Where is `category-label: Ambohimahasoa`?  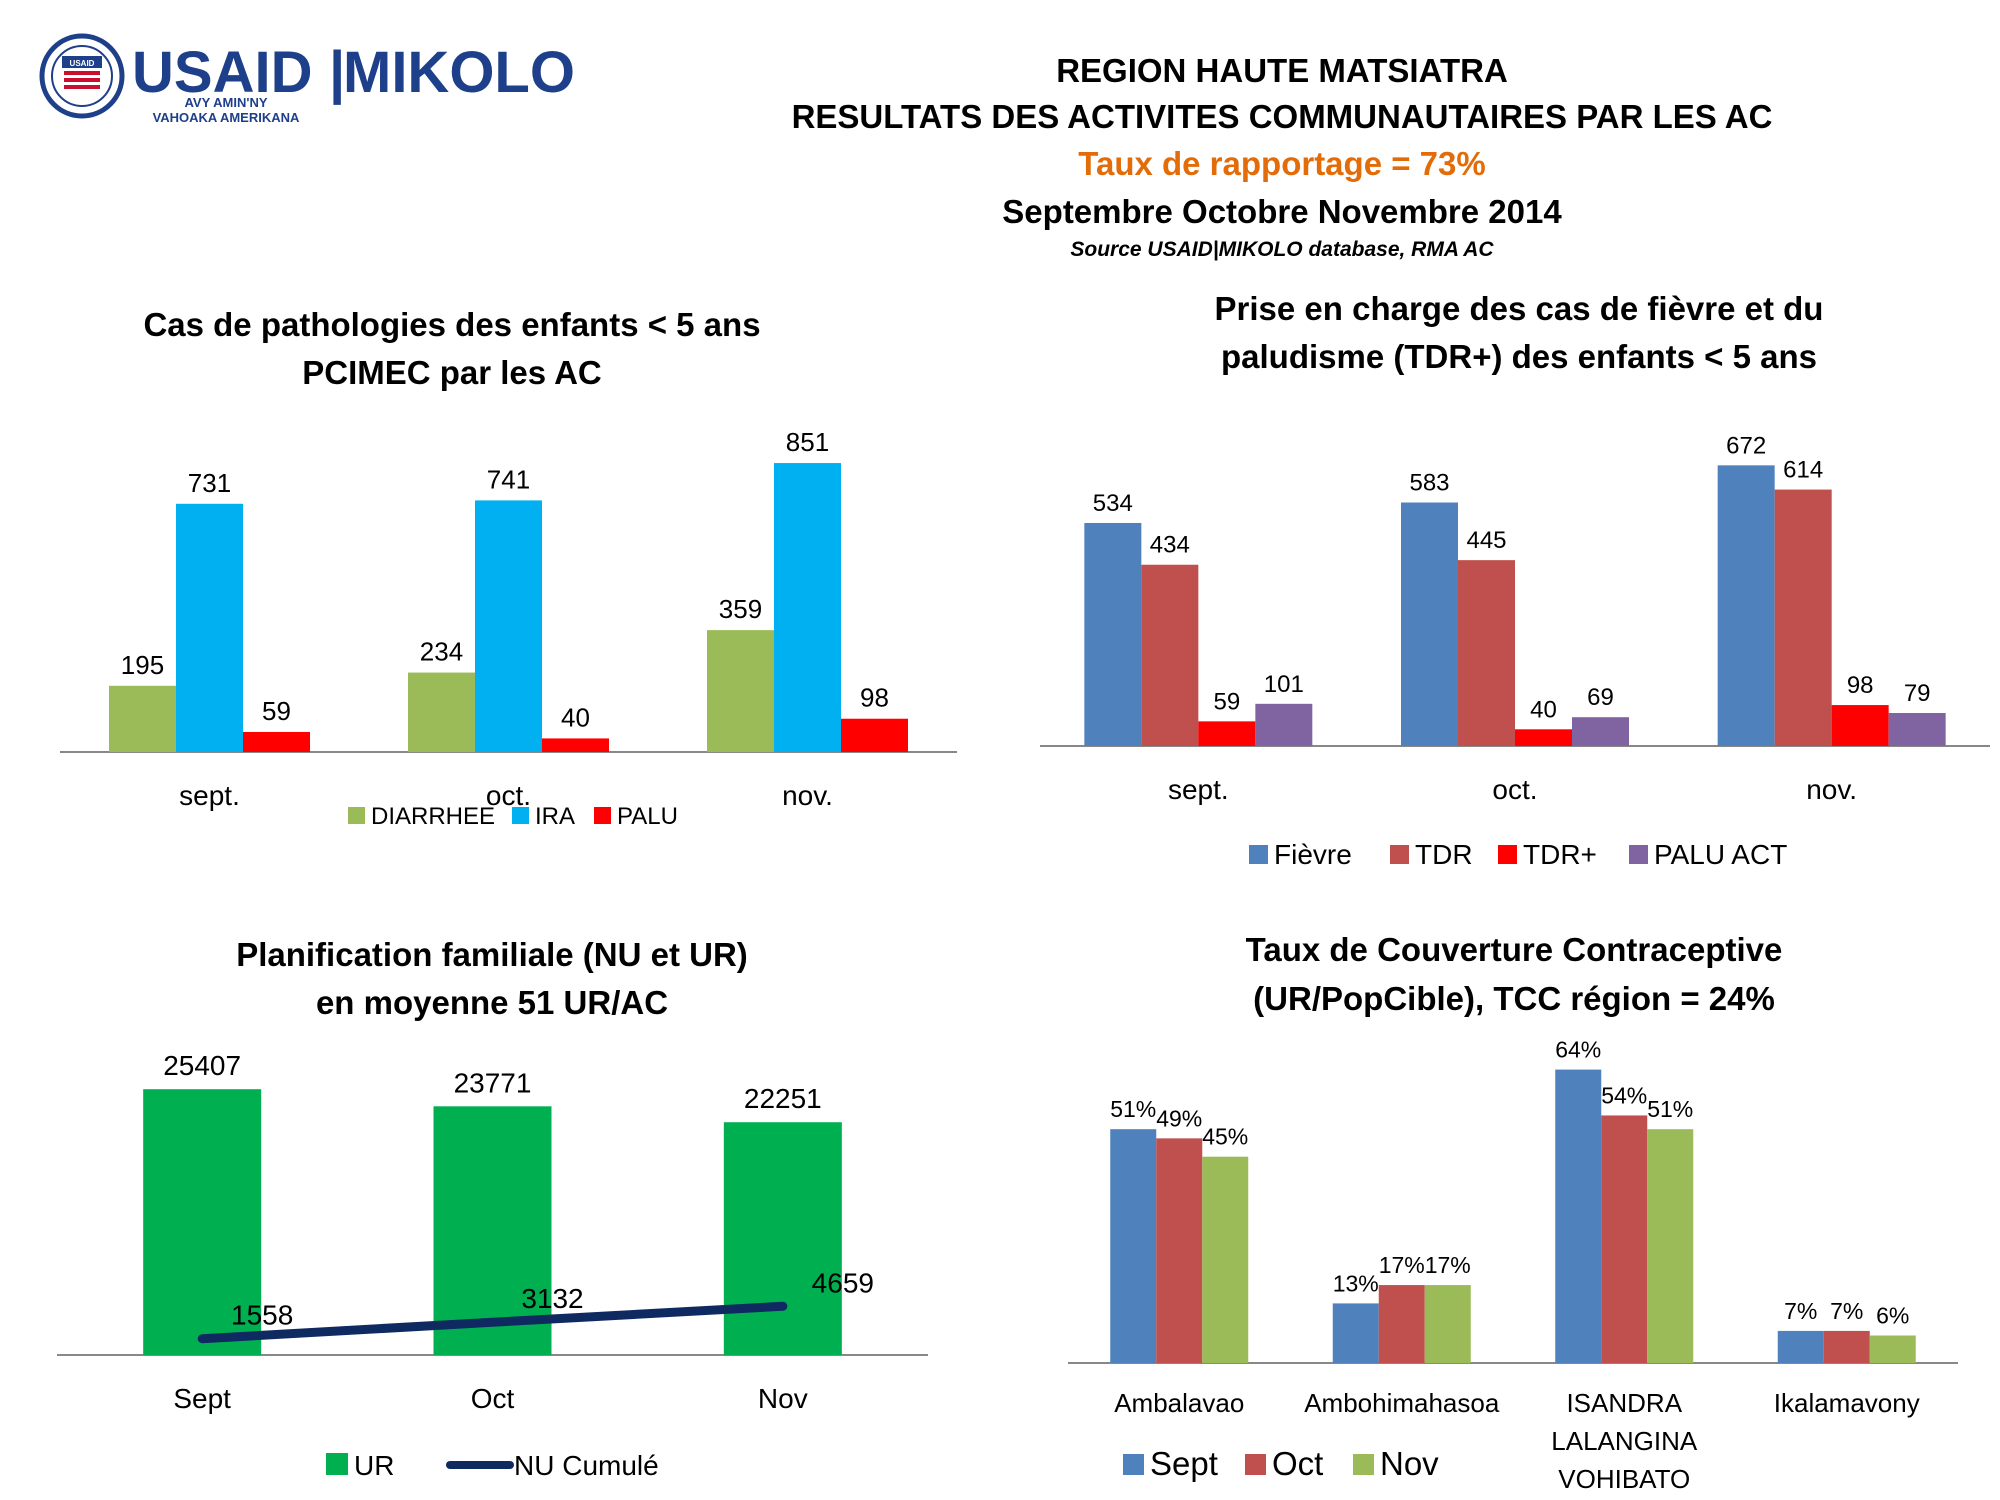 category-label: Ambohimahasoa is located at coordinates (1402, 1403).